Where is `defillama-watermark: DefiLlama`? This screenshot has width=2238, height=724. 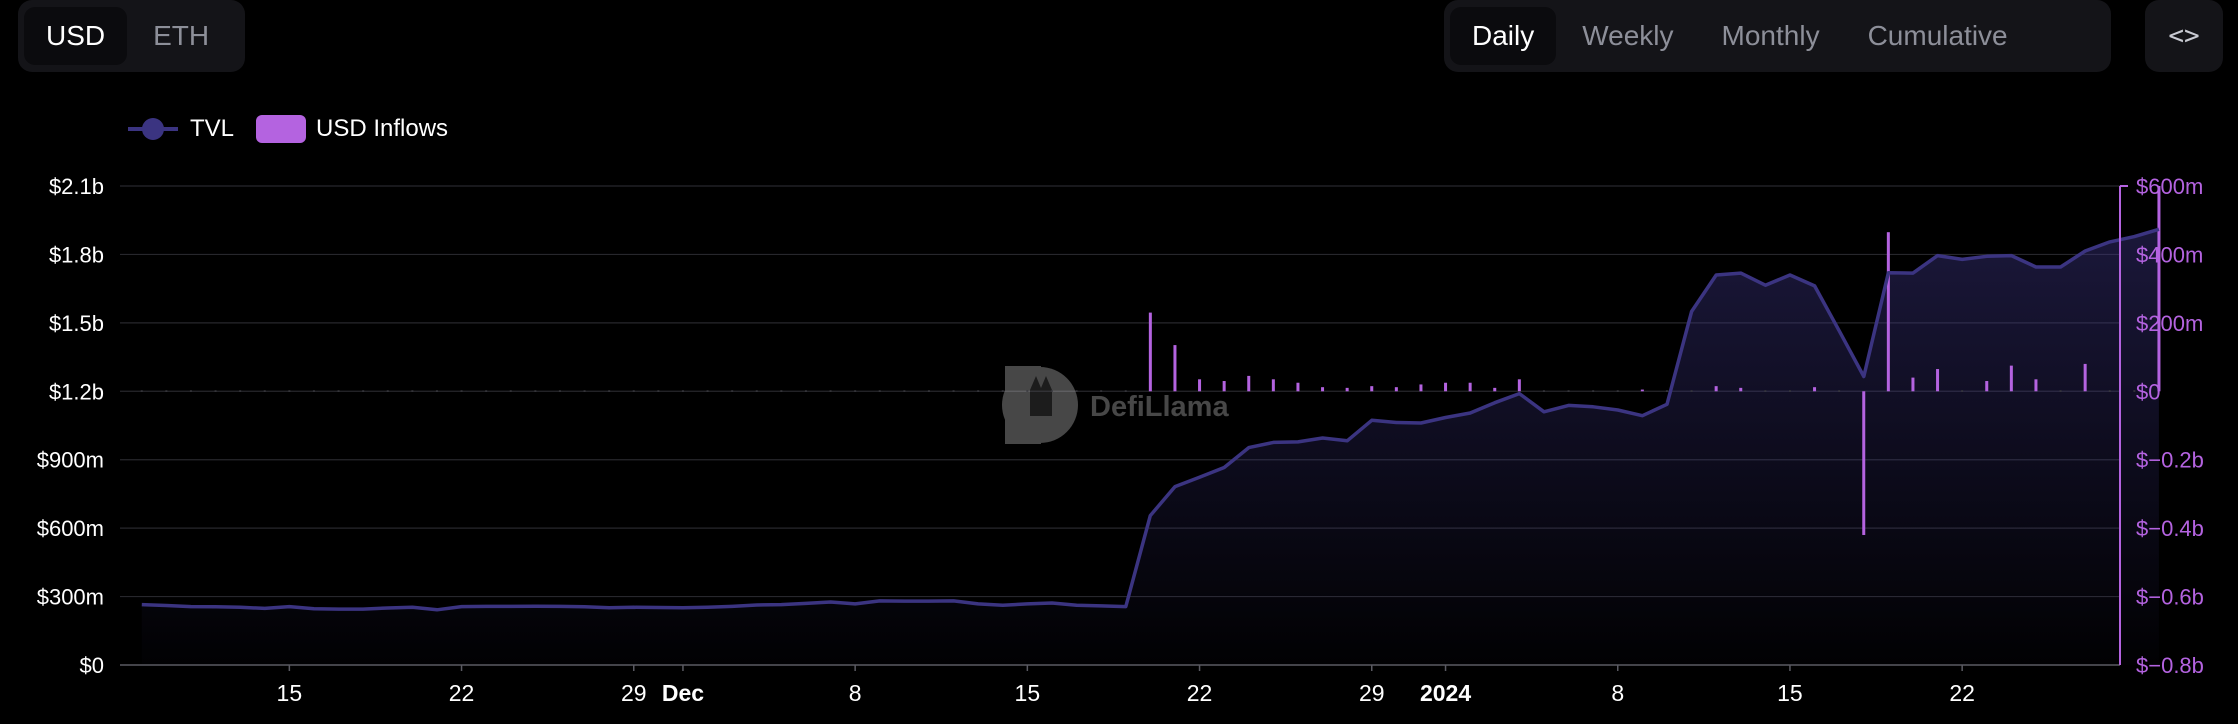
defillama-watermark: DefiLlama is located at coordinates (1115, 405).